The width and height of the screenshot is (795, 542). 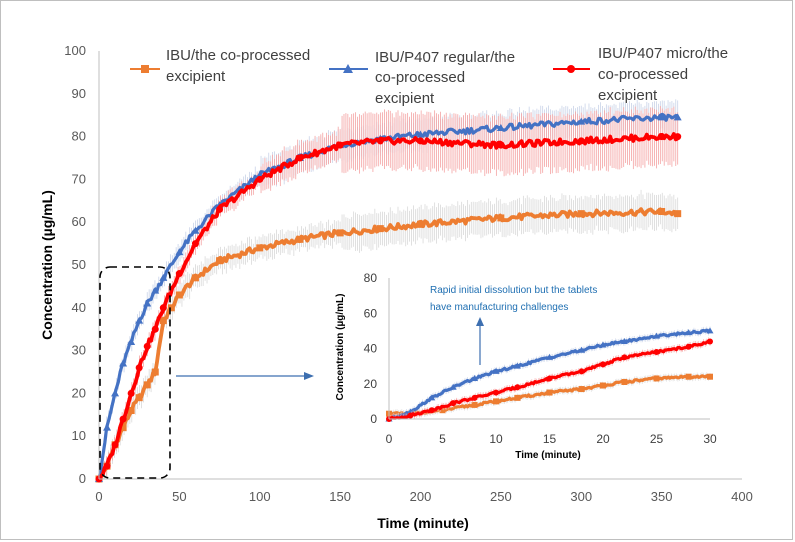 What do you see at coordinates (442, 439) in the screenshot?
I see `inset-x-tick-label: 5` at bounding box center [442, 439].